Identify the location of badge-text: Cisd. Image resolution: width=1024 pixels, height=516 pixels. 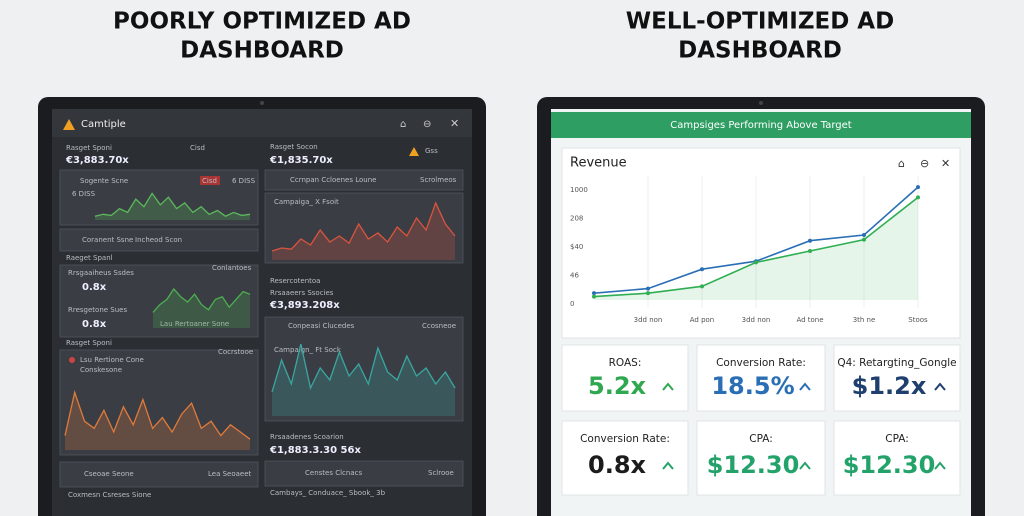
(209, 181).